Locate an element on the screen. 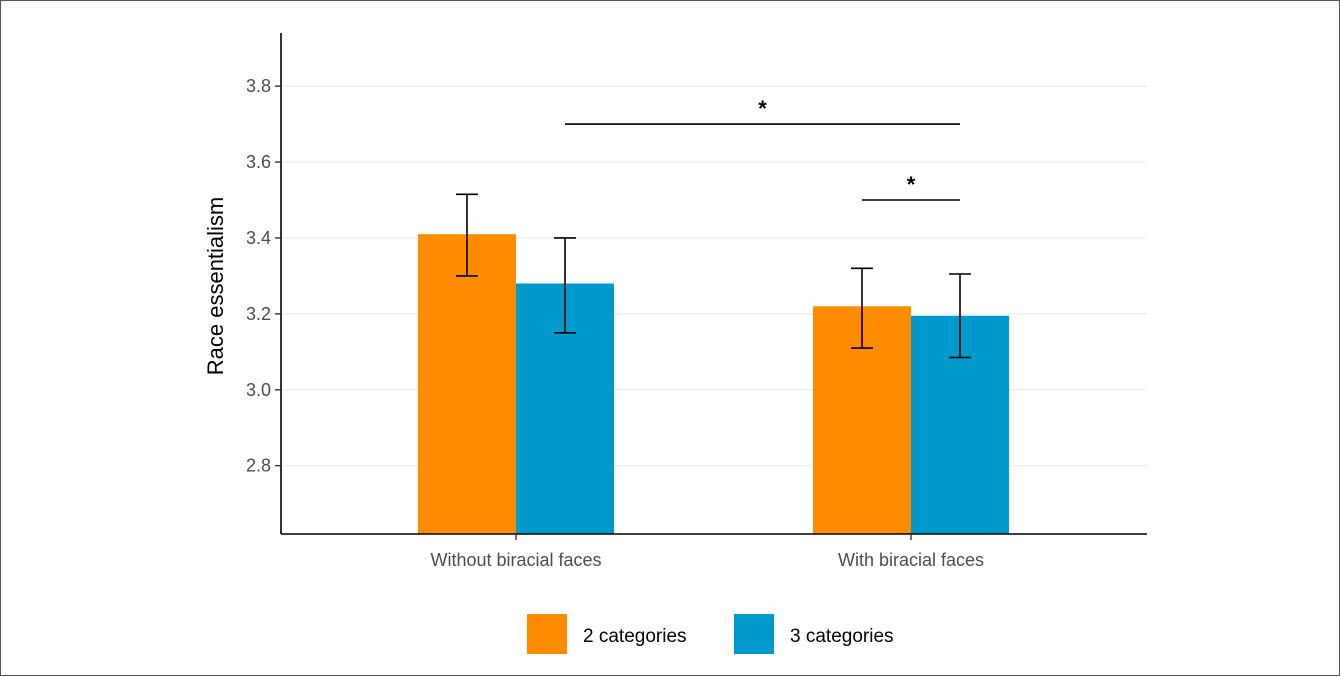  y-ticks: 2.8 3.0 3.2 3.4 3.6 3.8 is located at coordinates (263, 276).